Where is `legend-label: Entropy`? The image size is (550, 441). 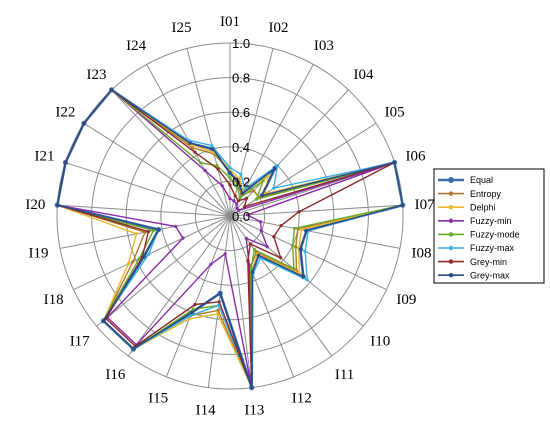 legend-label: Entropy is located at coordinates (486, 194).